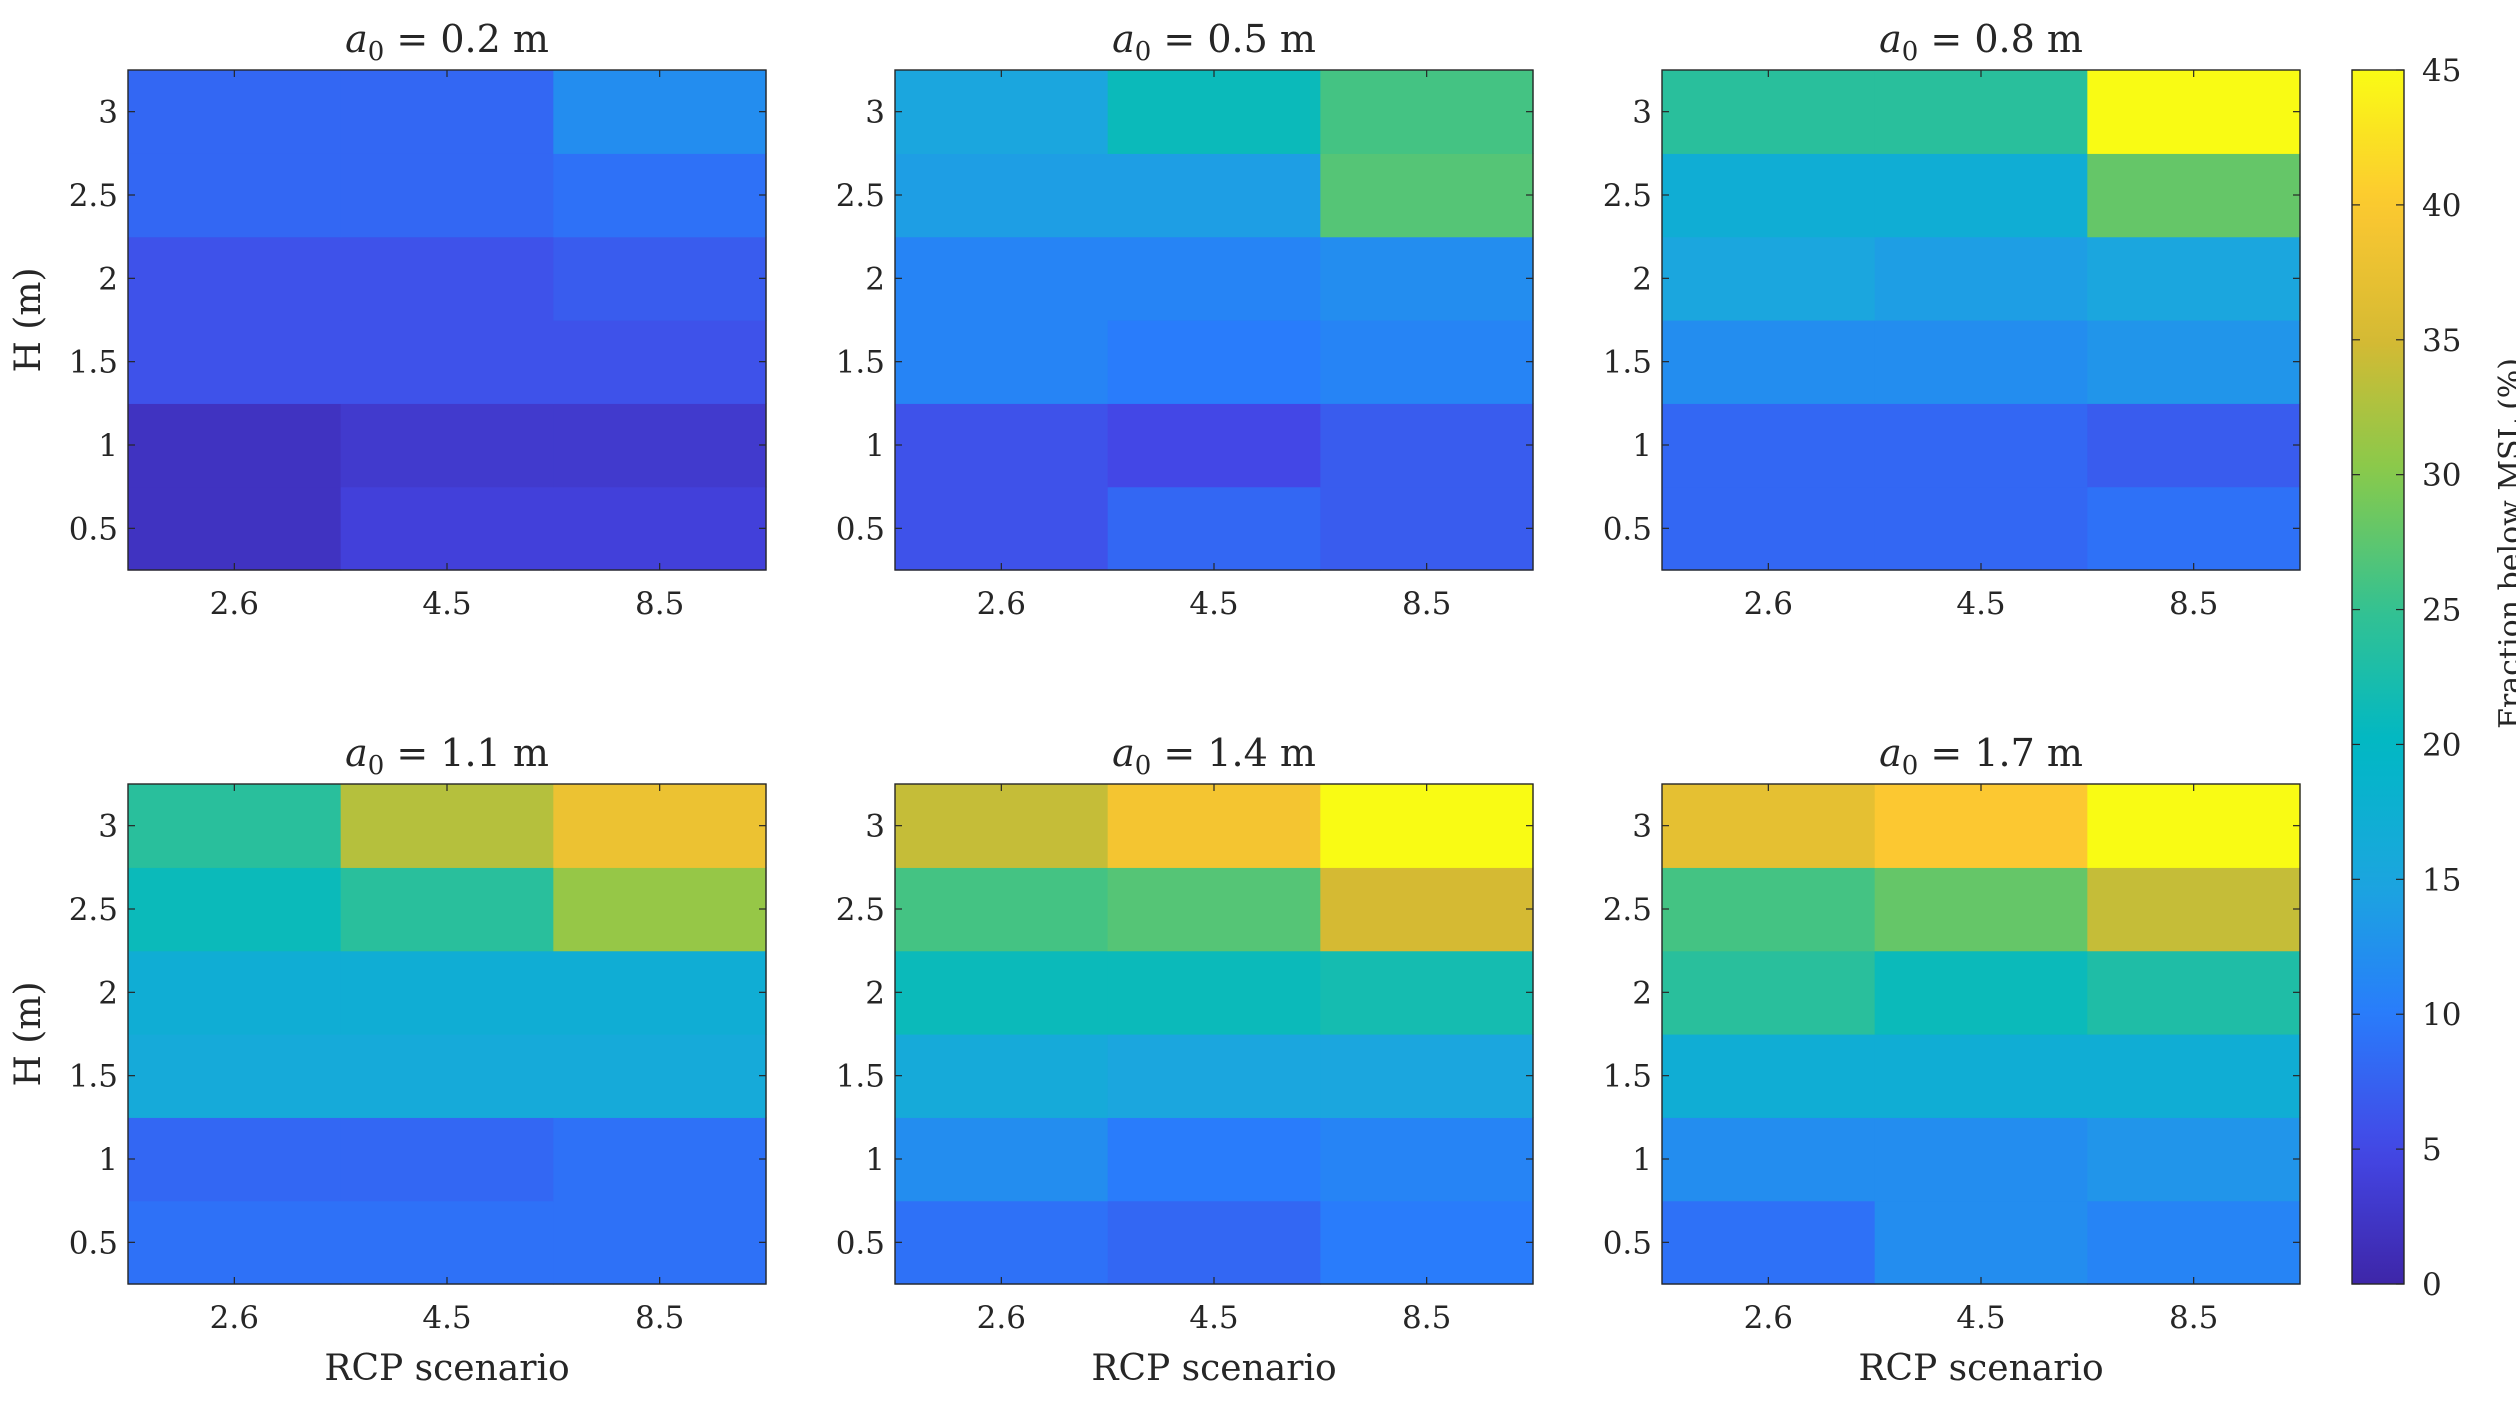  What do you see at coordinates (2000, 753) in the screenshot?
I see `panel-title-value: = 1.7 m` at bounding box center [2000, 753].